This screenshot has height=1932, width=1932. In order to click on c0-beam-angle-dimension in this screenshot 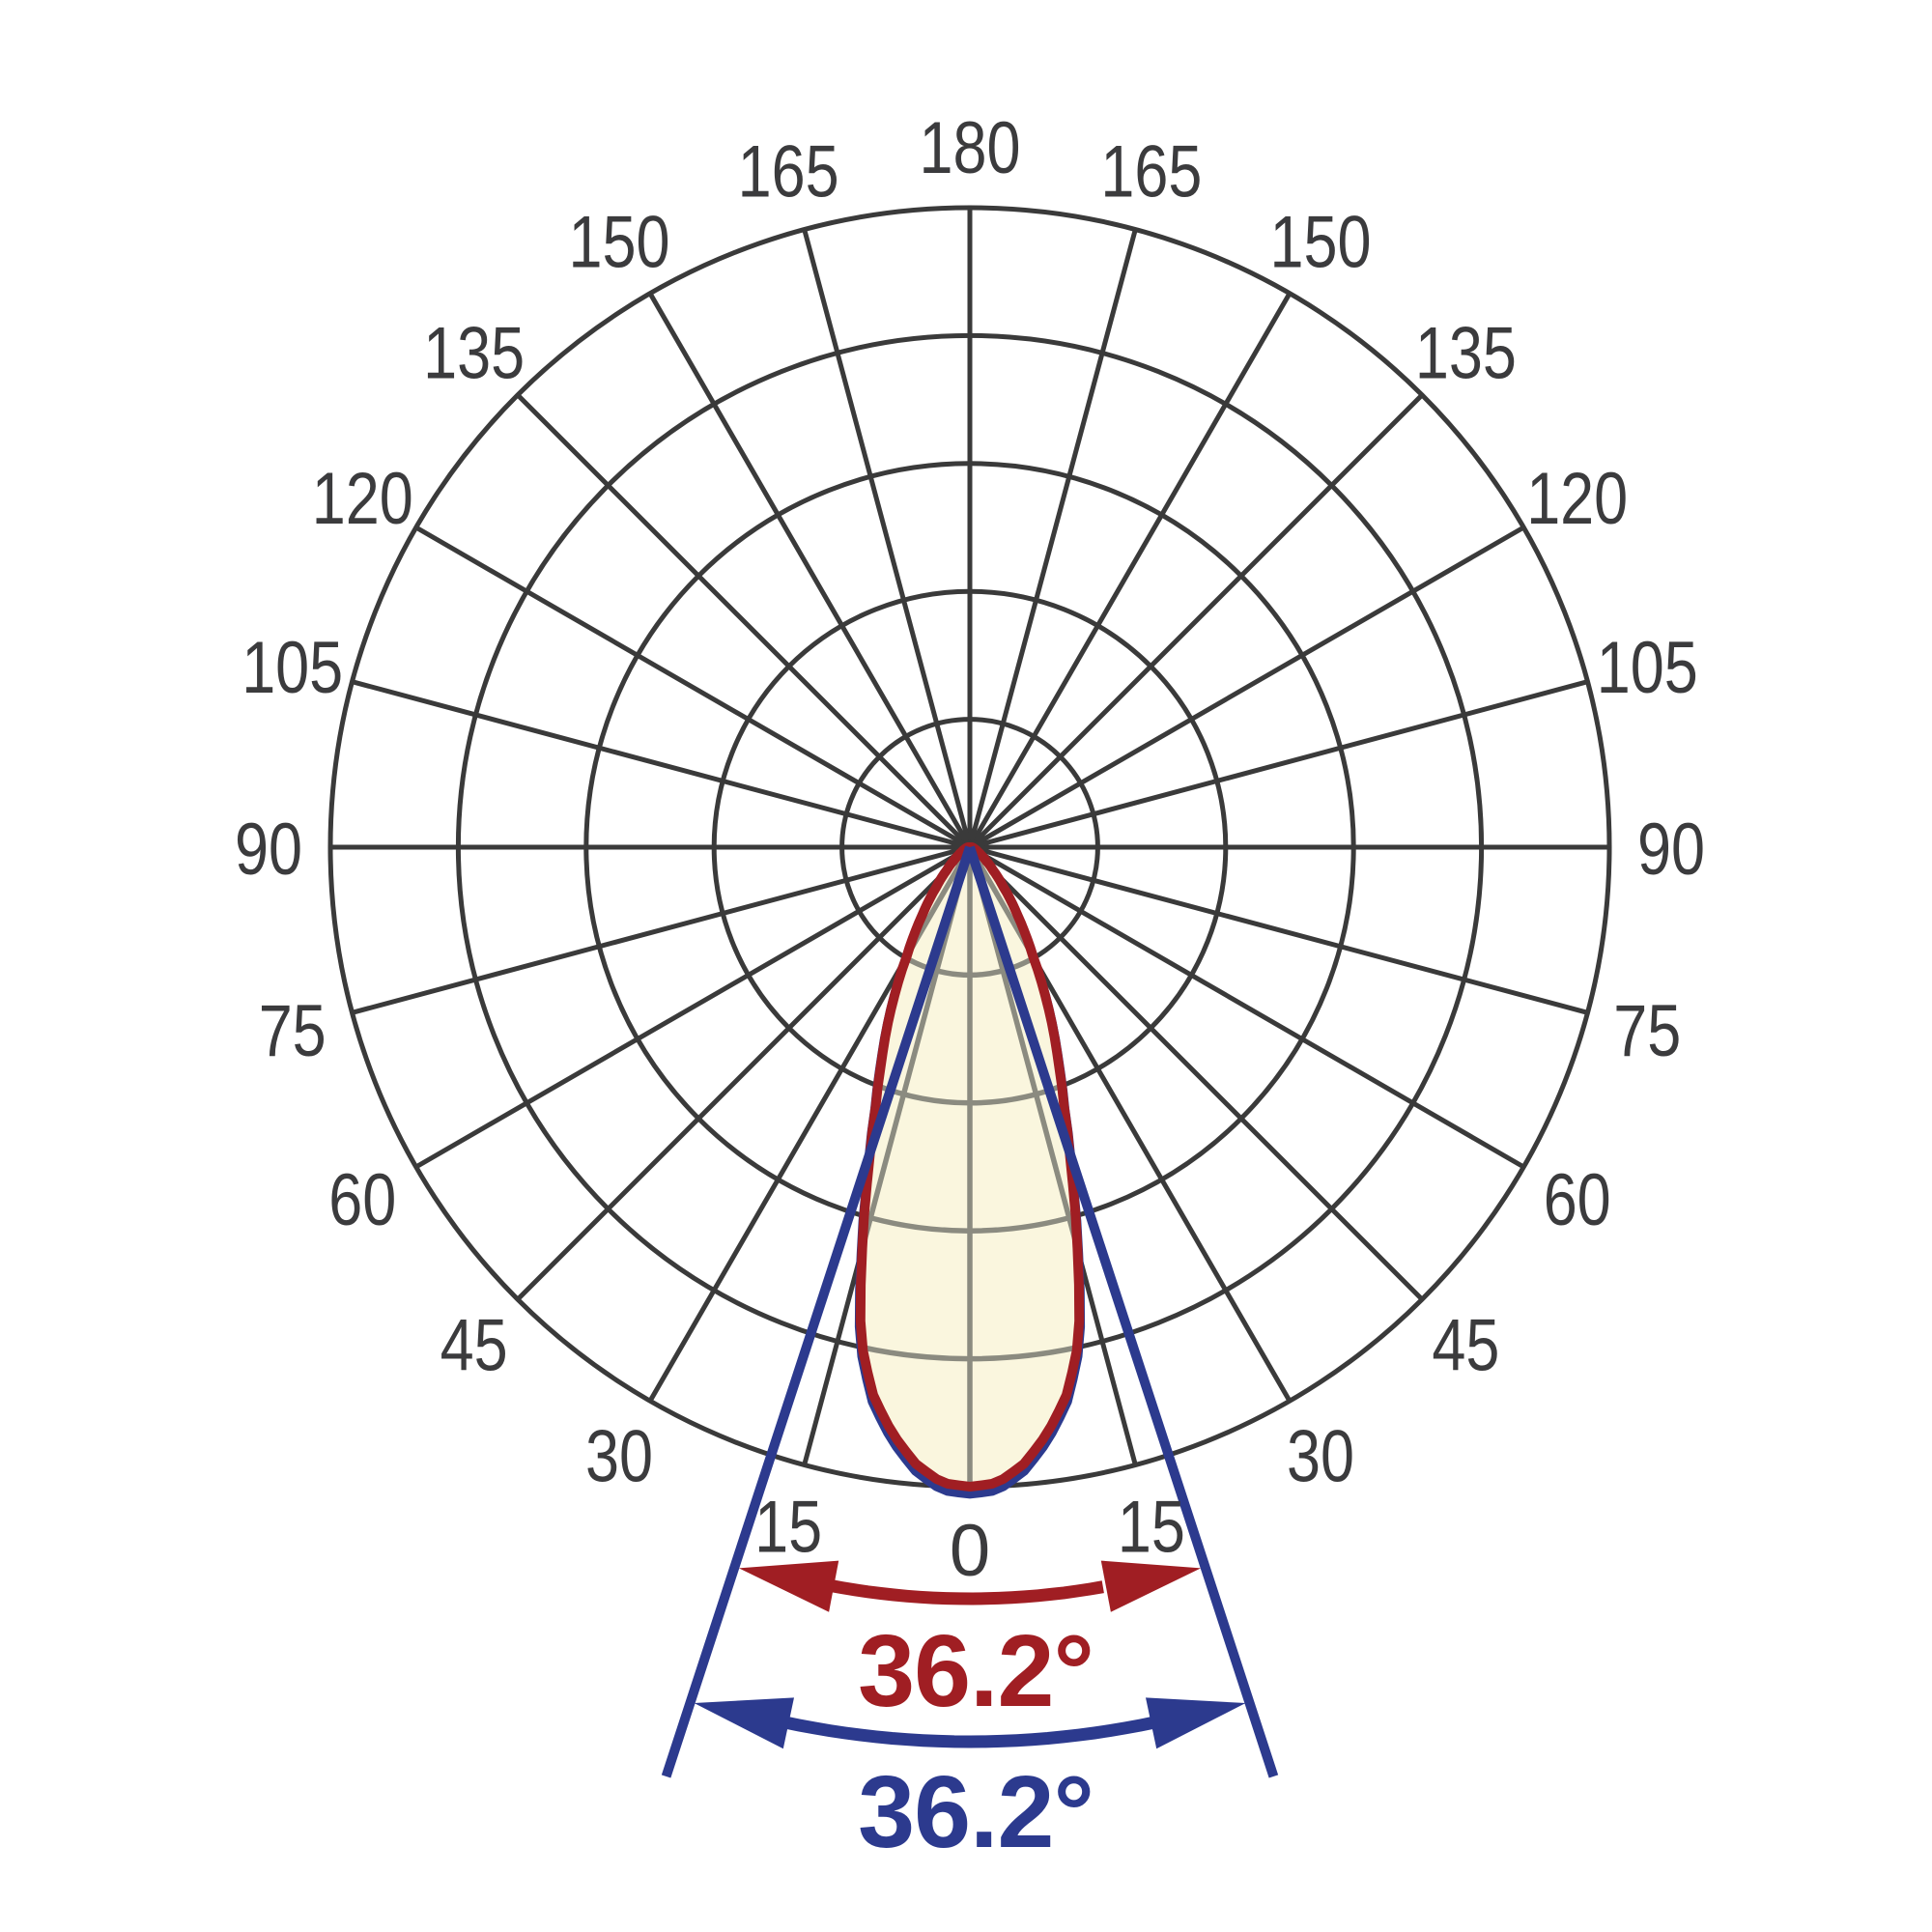, I will do `click(970, 1586)`.